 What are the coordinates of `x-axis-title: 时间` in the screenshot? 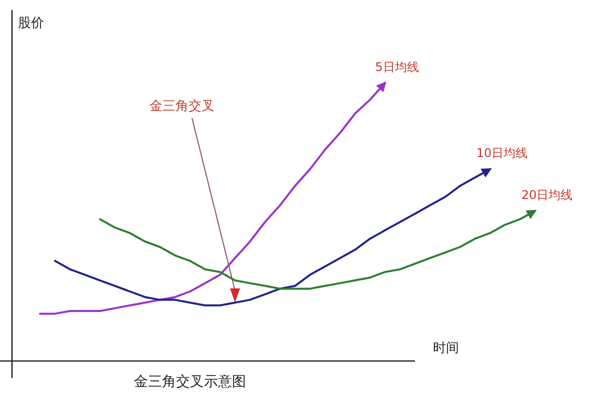 It's located at (446, 348).